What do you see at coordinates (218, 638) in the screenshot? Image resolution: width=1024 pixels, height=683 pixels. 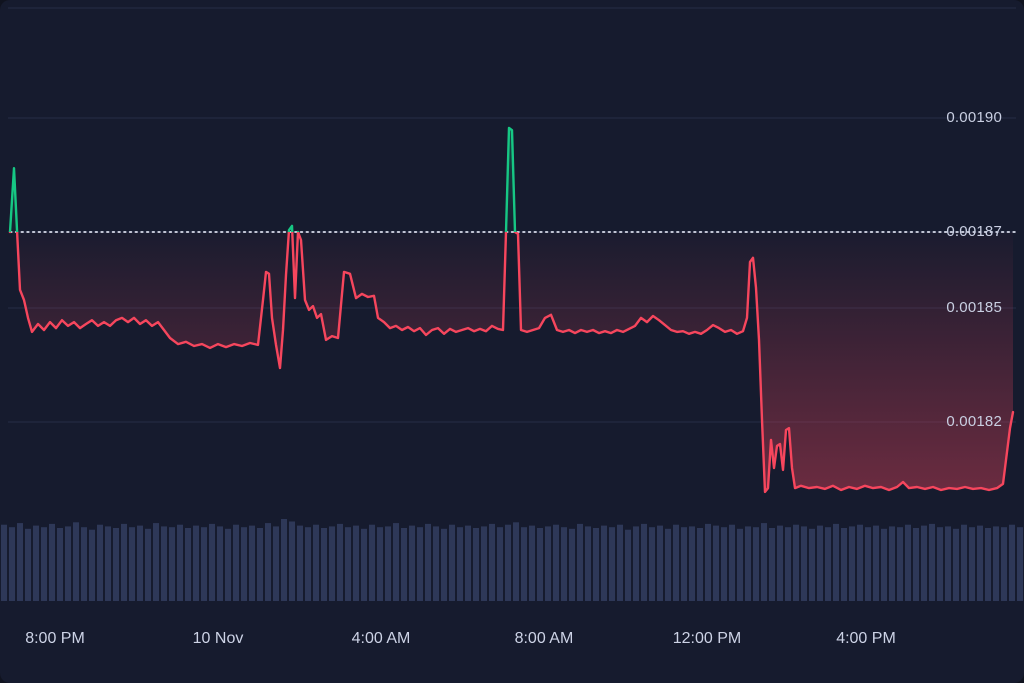 I see `x-axis-tick-label: 10 Nov` at bounding box center [218, 638].